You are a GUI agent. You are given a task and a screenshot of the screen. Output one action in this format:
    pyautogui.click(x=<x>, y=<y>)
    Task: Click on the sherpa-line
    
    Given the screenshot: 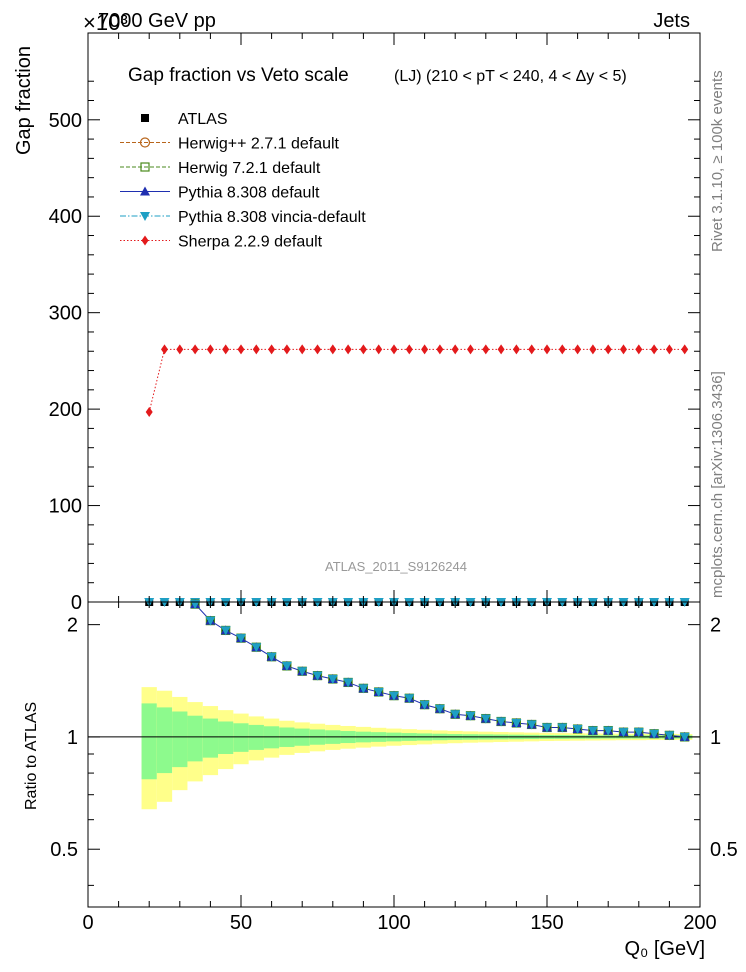 What is the action you would take?
    pyautogui.click(x=416, y=380)
    